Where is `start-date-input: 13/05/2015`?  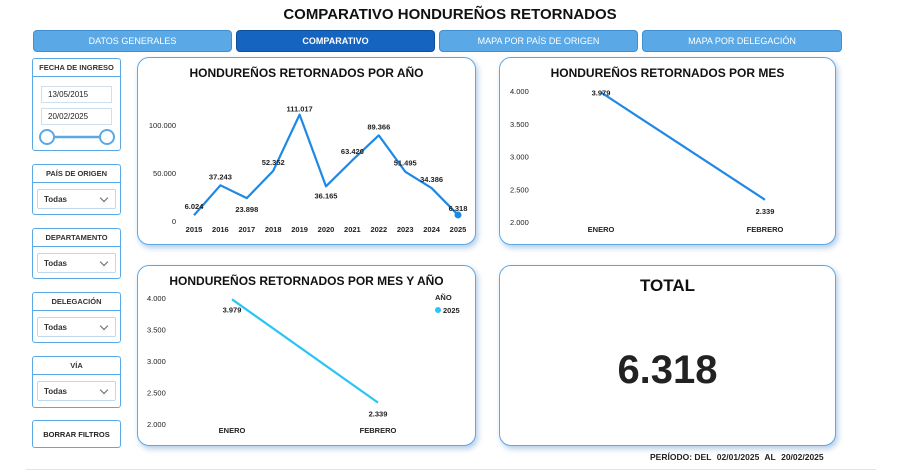 start-date-input: 13/05/2015 is located at coordinates (76, 94).